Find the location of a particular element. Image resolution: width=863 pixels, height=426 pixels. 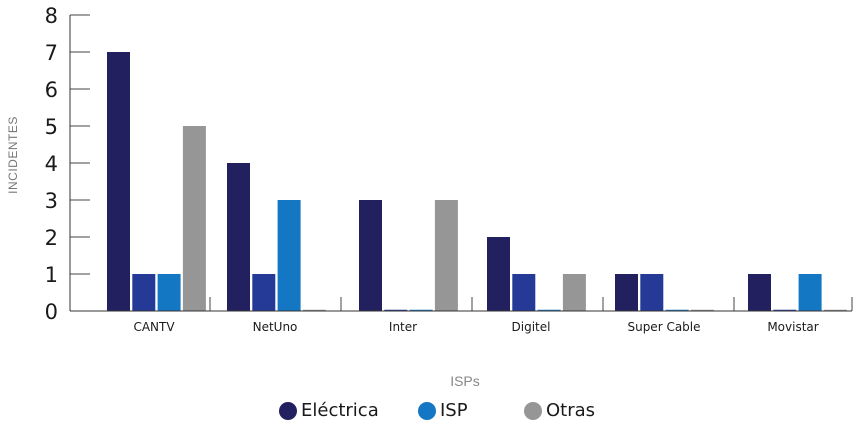

x-category-label: Super Cable is located at coordinates (663, 327).